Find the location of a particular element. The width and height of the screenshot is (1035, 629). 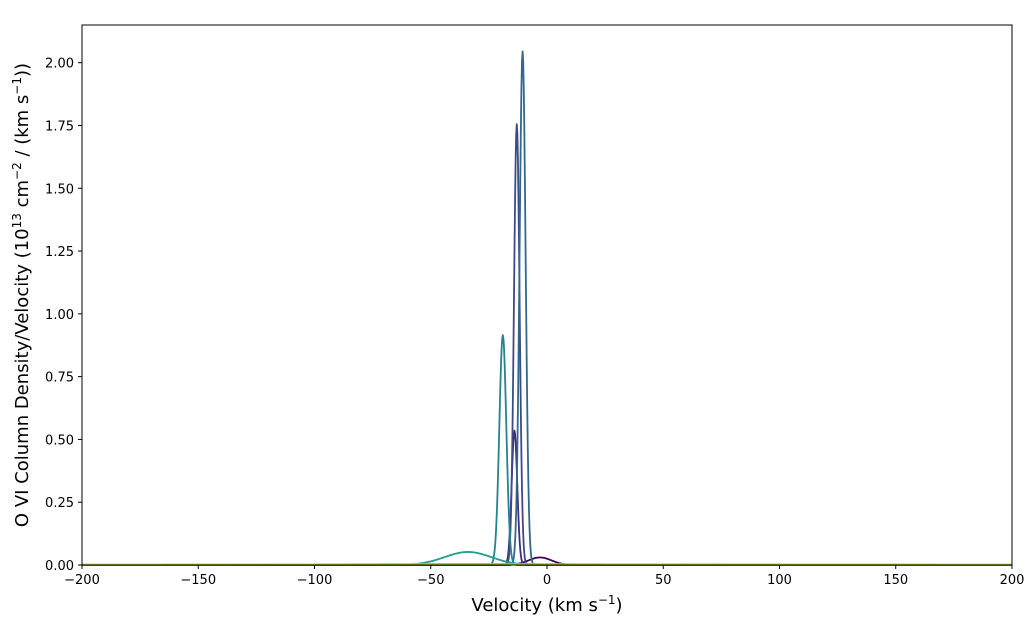

x-tick-label: −200 is located at coordinates (82, 580).